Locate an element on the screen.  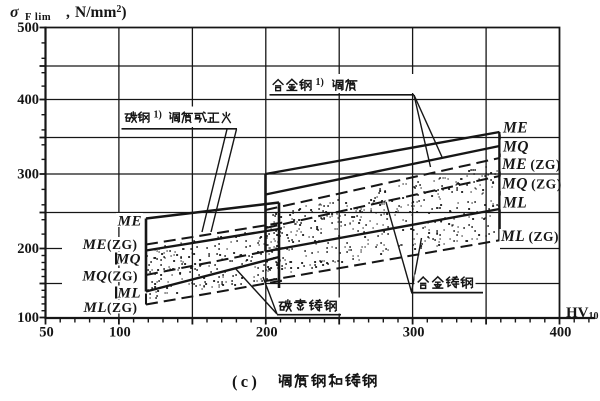
svg-text: 500 is located at coordinates (28, 28).